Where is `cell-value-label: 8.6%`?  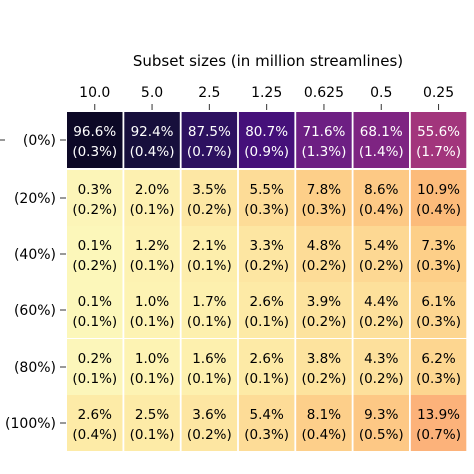
cell-value-label: 8.6% is located at coordinates (381, 190).